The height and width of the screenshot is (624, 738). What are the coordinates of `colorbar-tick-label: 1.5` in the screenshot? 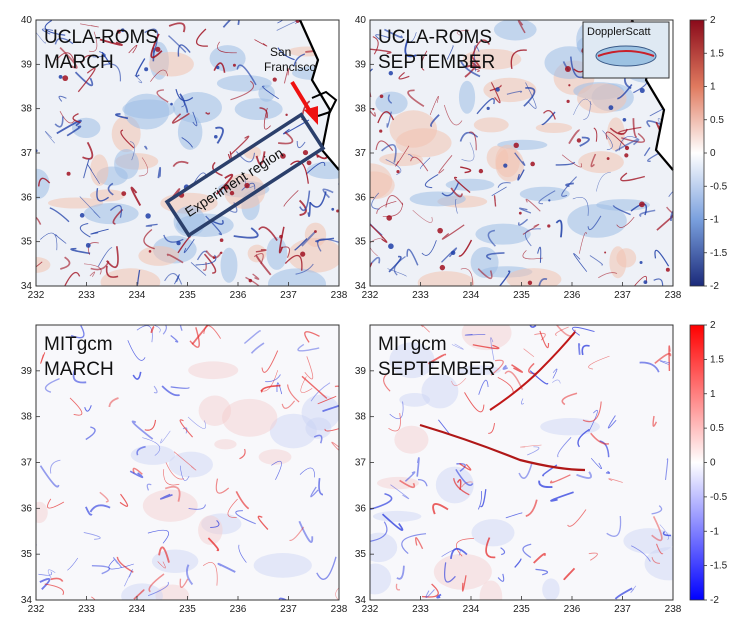 It's located at (717, 359).